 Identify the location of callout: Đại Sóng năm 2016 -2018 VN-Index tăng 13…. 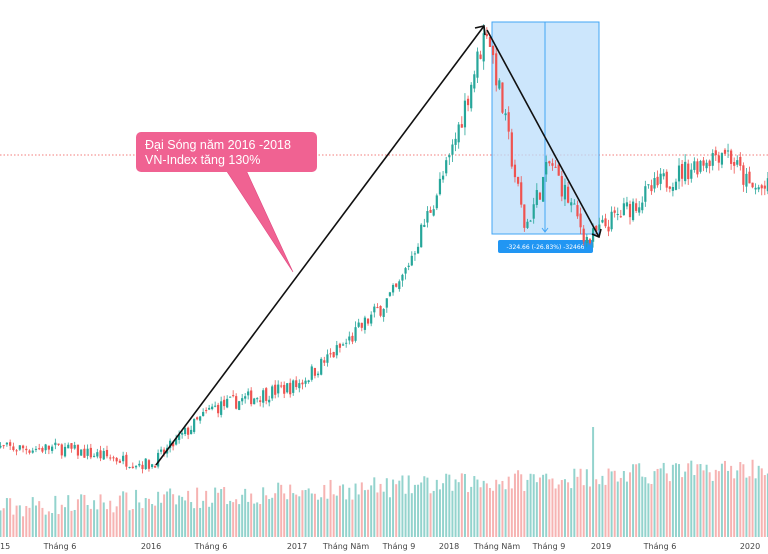
(226, 202).